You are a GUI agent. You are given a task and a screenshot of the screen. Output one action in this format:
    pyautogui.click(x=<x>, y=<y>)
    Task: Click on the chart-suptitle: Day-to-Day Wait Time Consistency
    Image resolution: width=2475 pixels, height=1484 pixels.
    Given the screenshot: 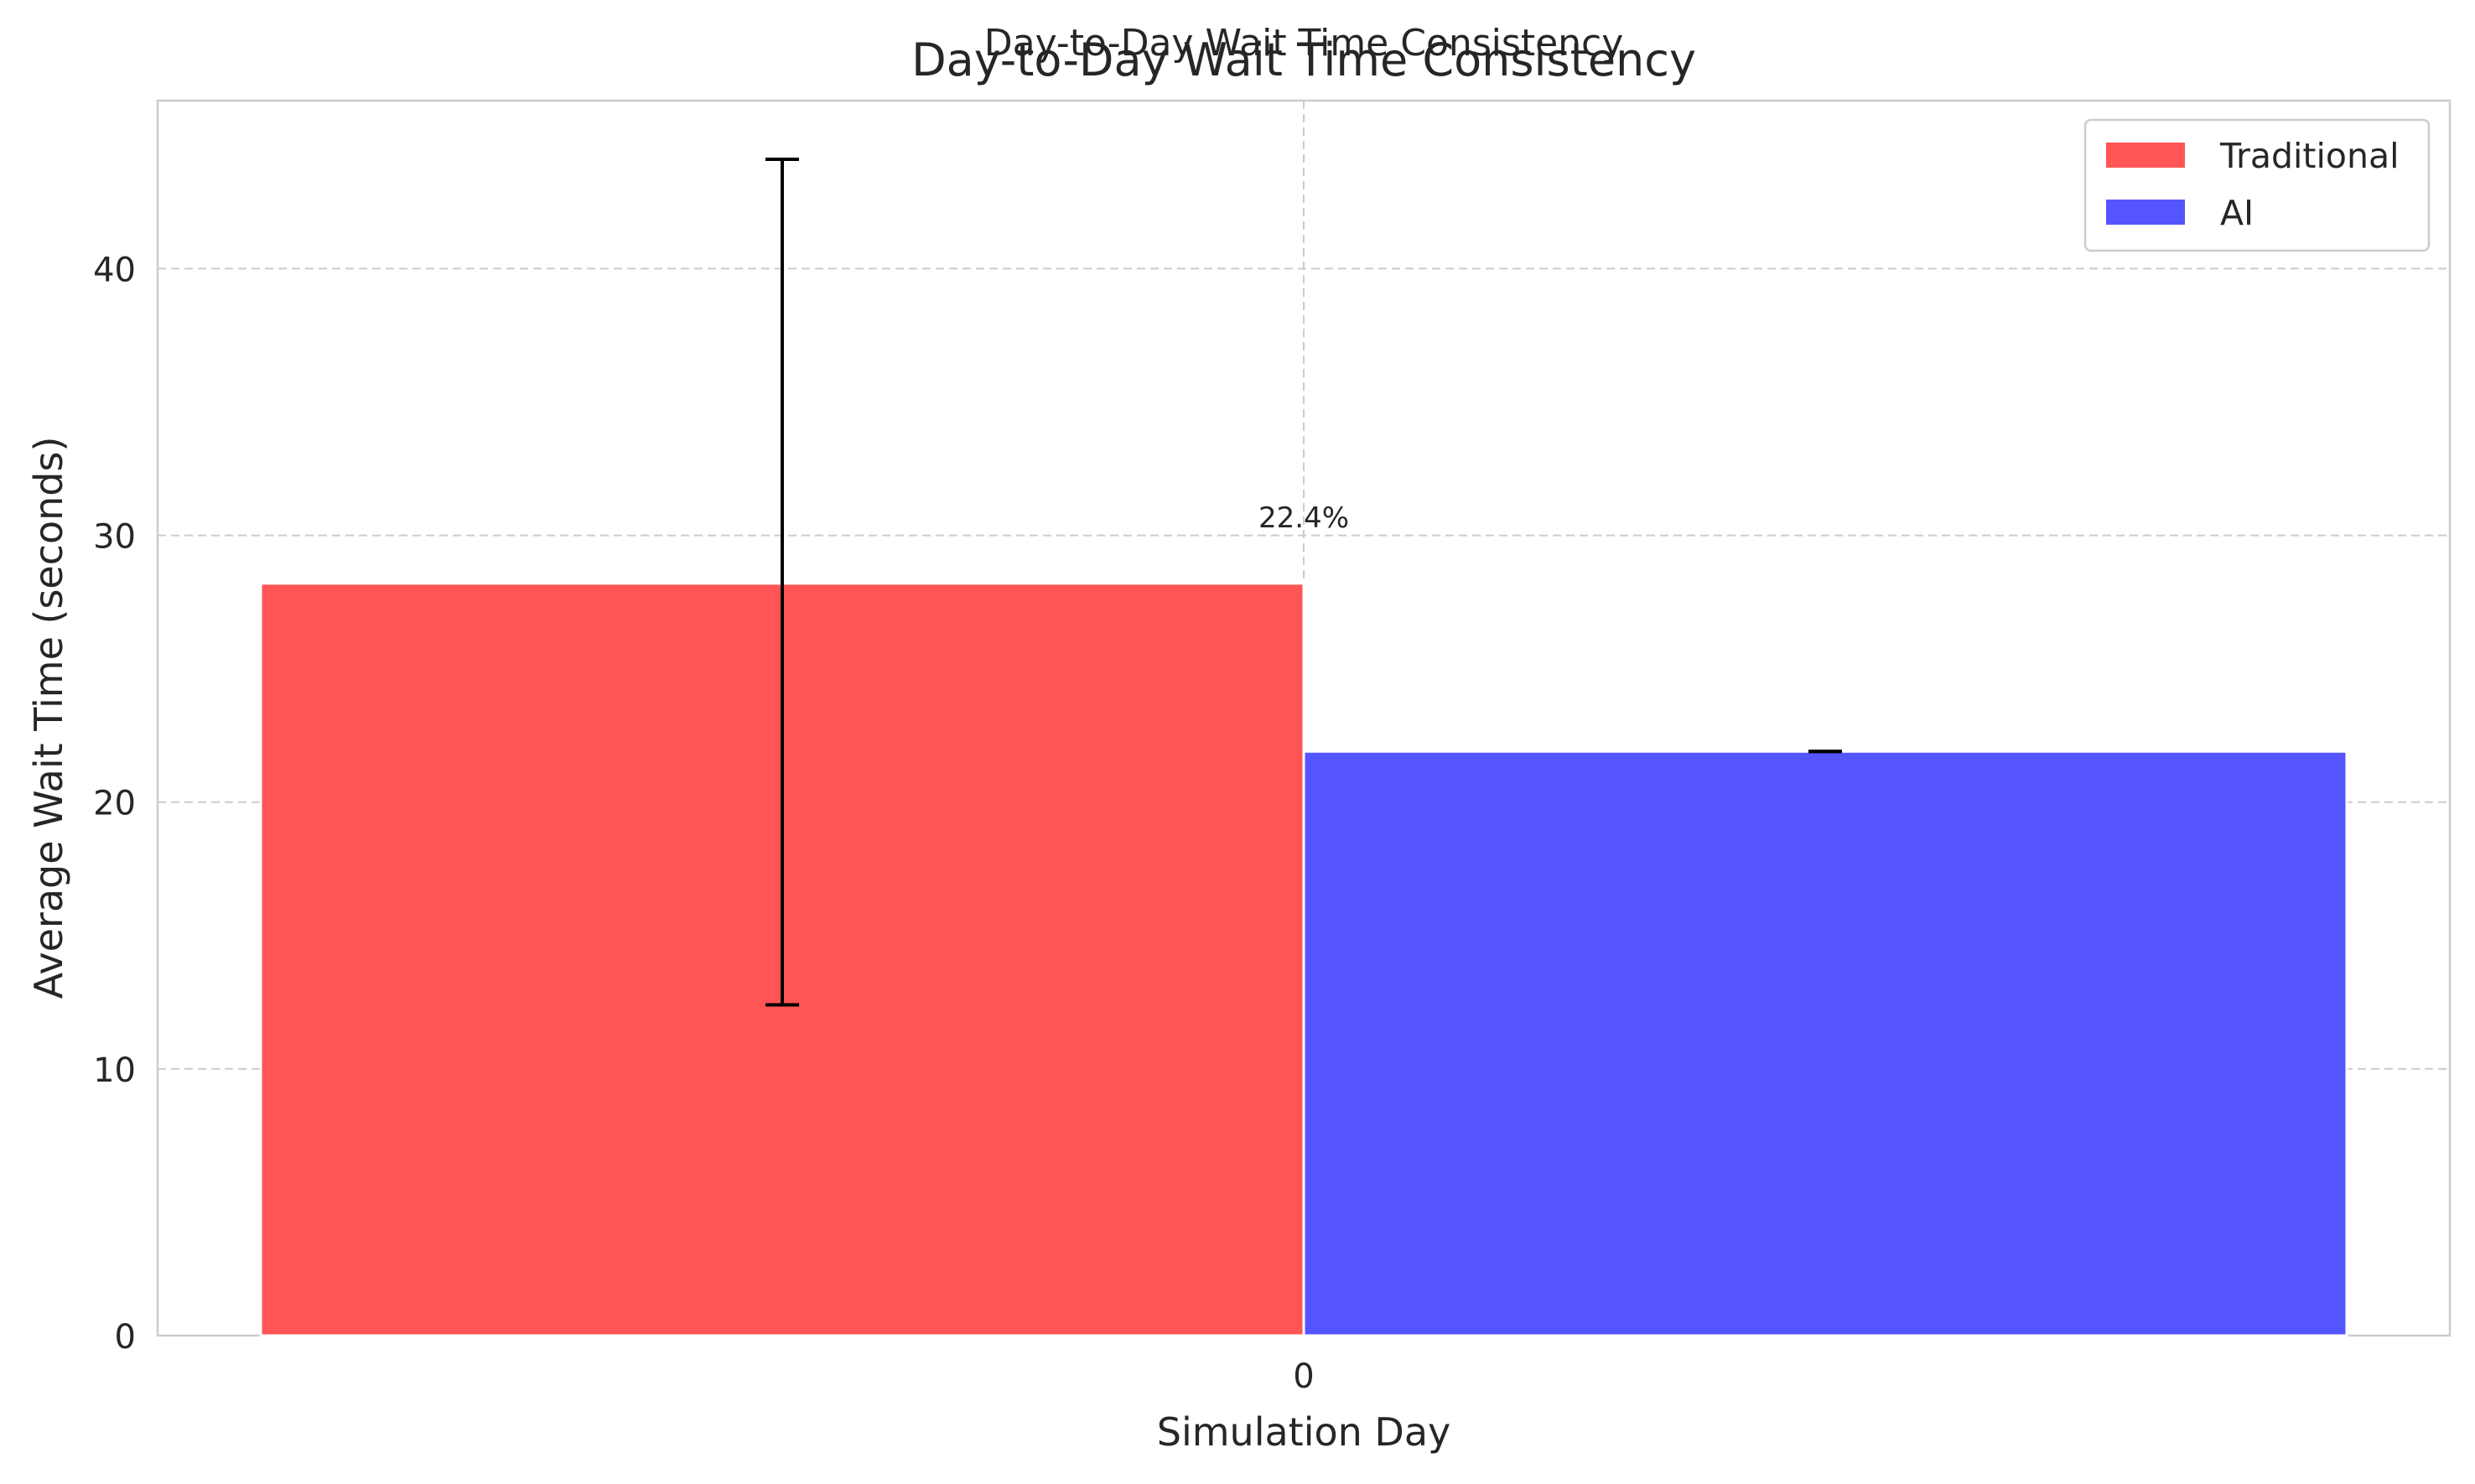 What is the action you would take?
    pyautogui.click(x=1304, y=43)
    